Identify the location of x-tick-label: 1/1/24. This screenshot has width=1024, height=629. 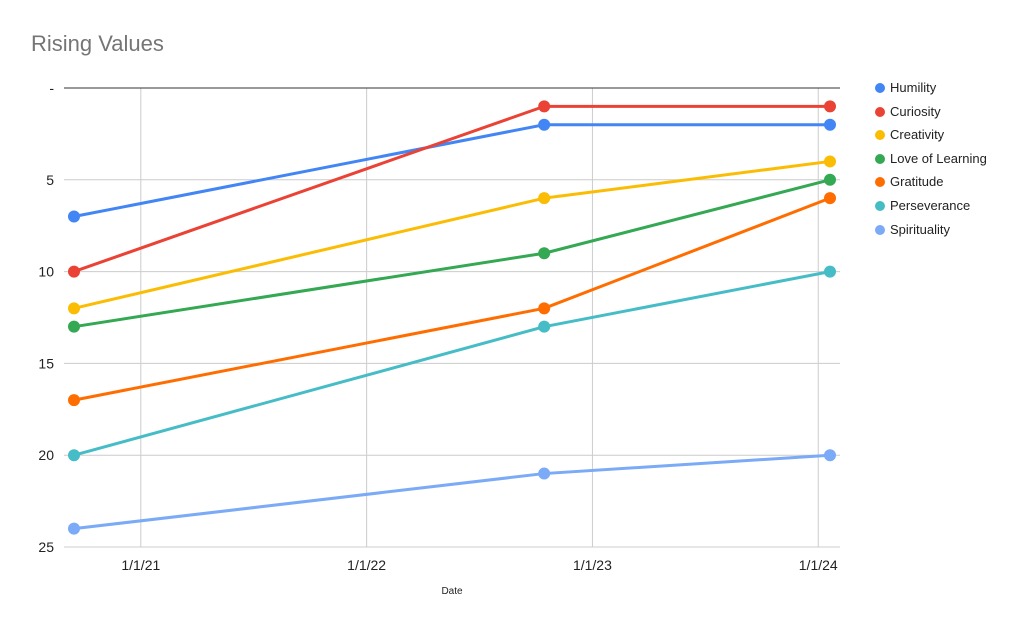
(818, 565).